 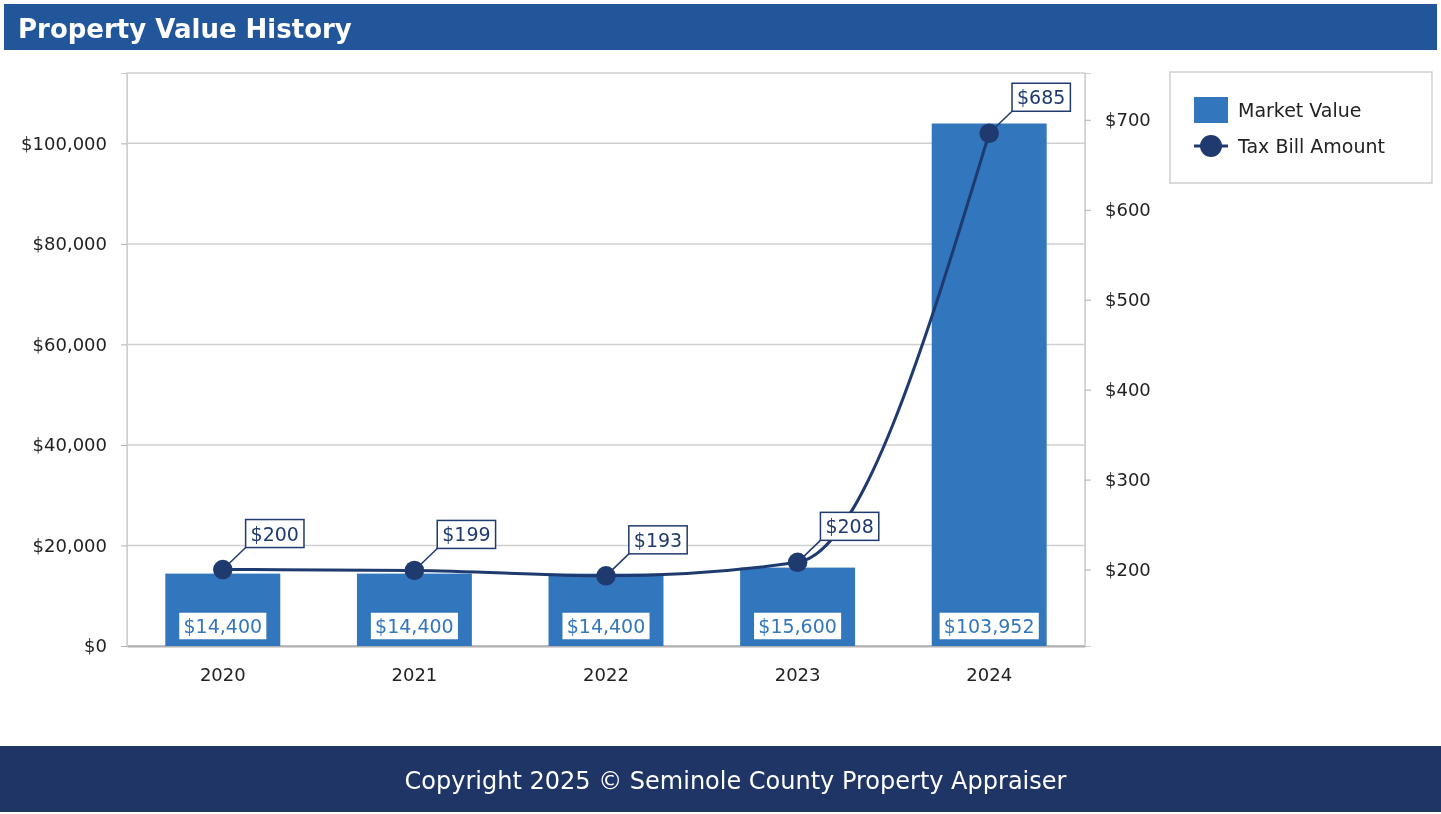 I want to click on y2-tick-label: $200, so click(x=1128, y=569).